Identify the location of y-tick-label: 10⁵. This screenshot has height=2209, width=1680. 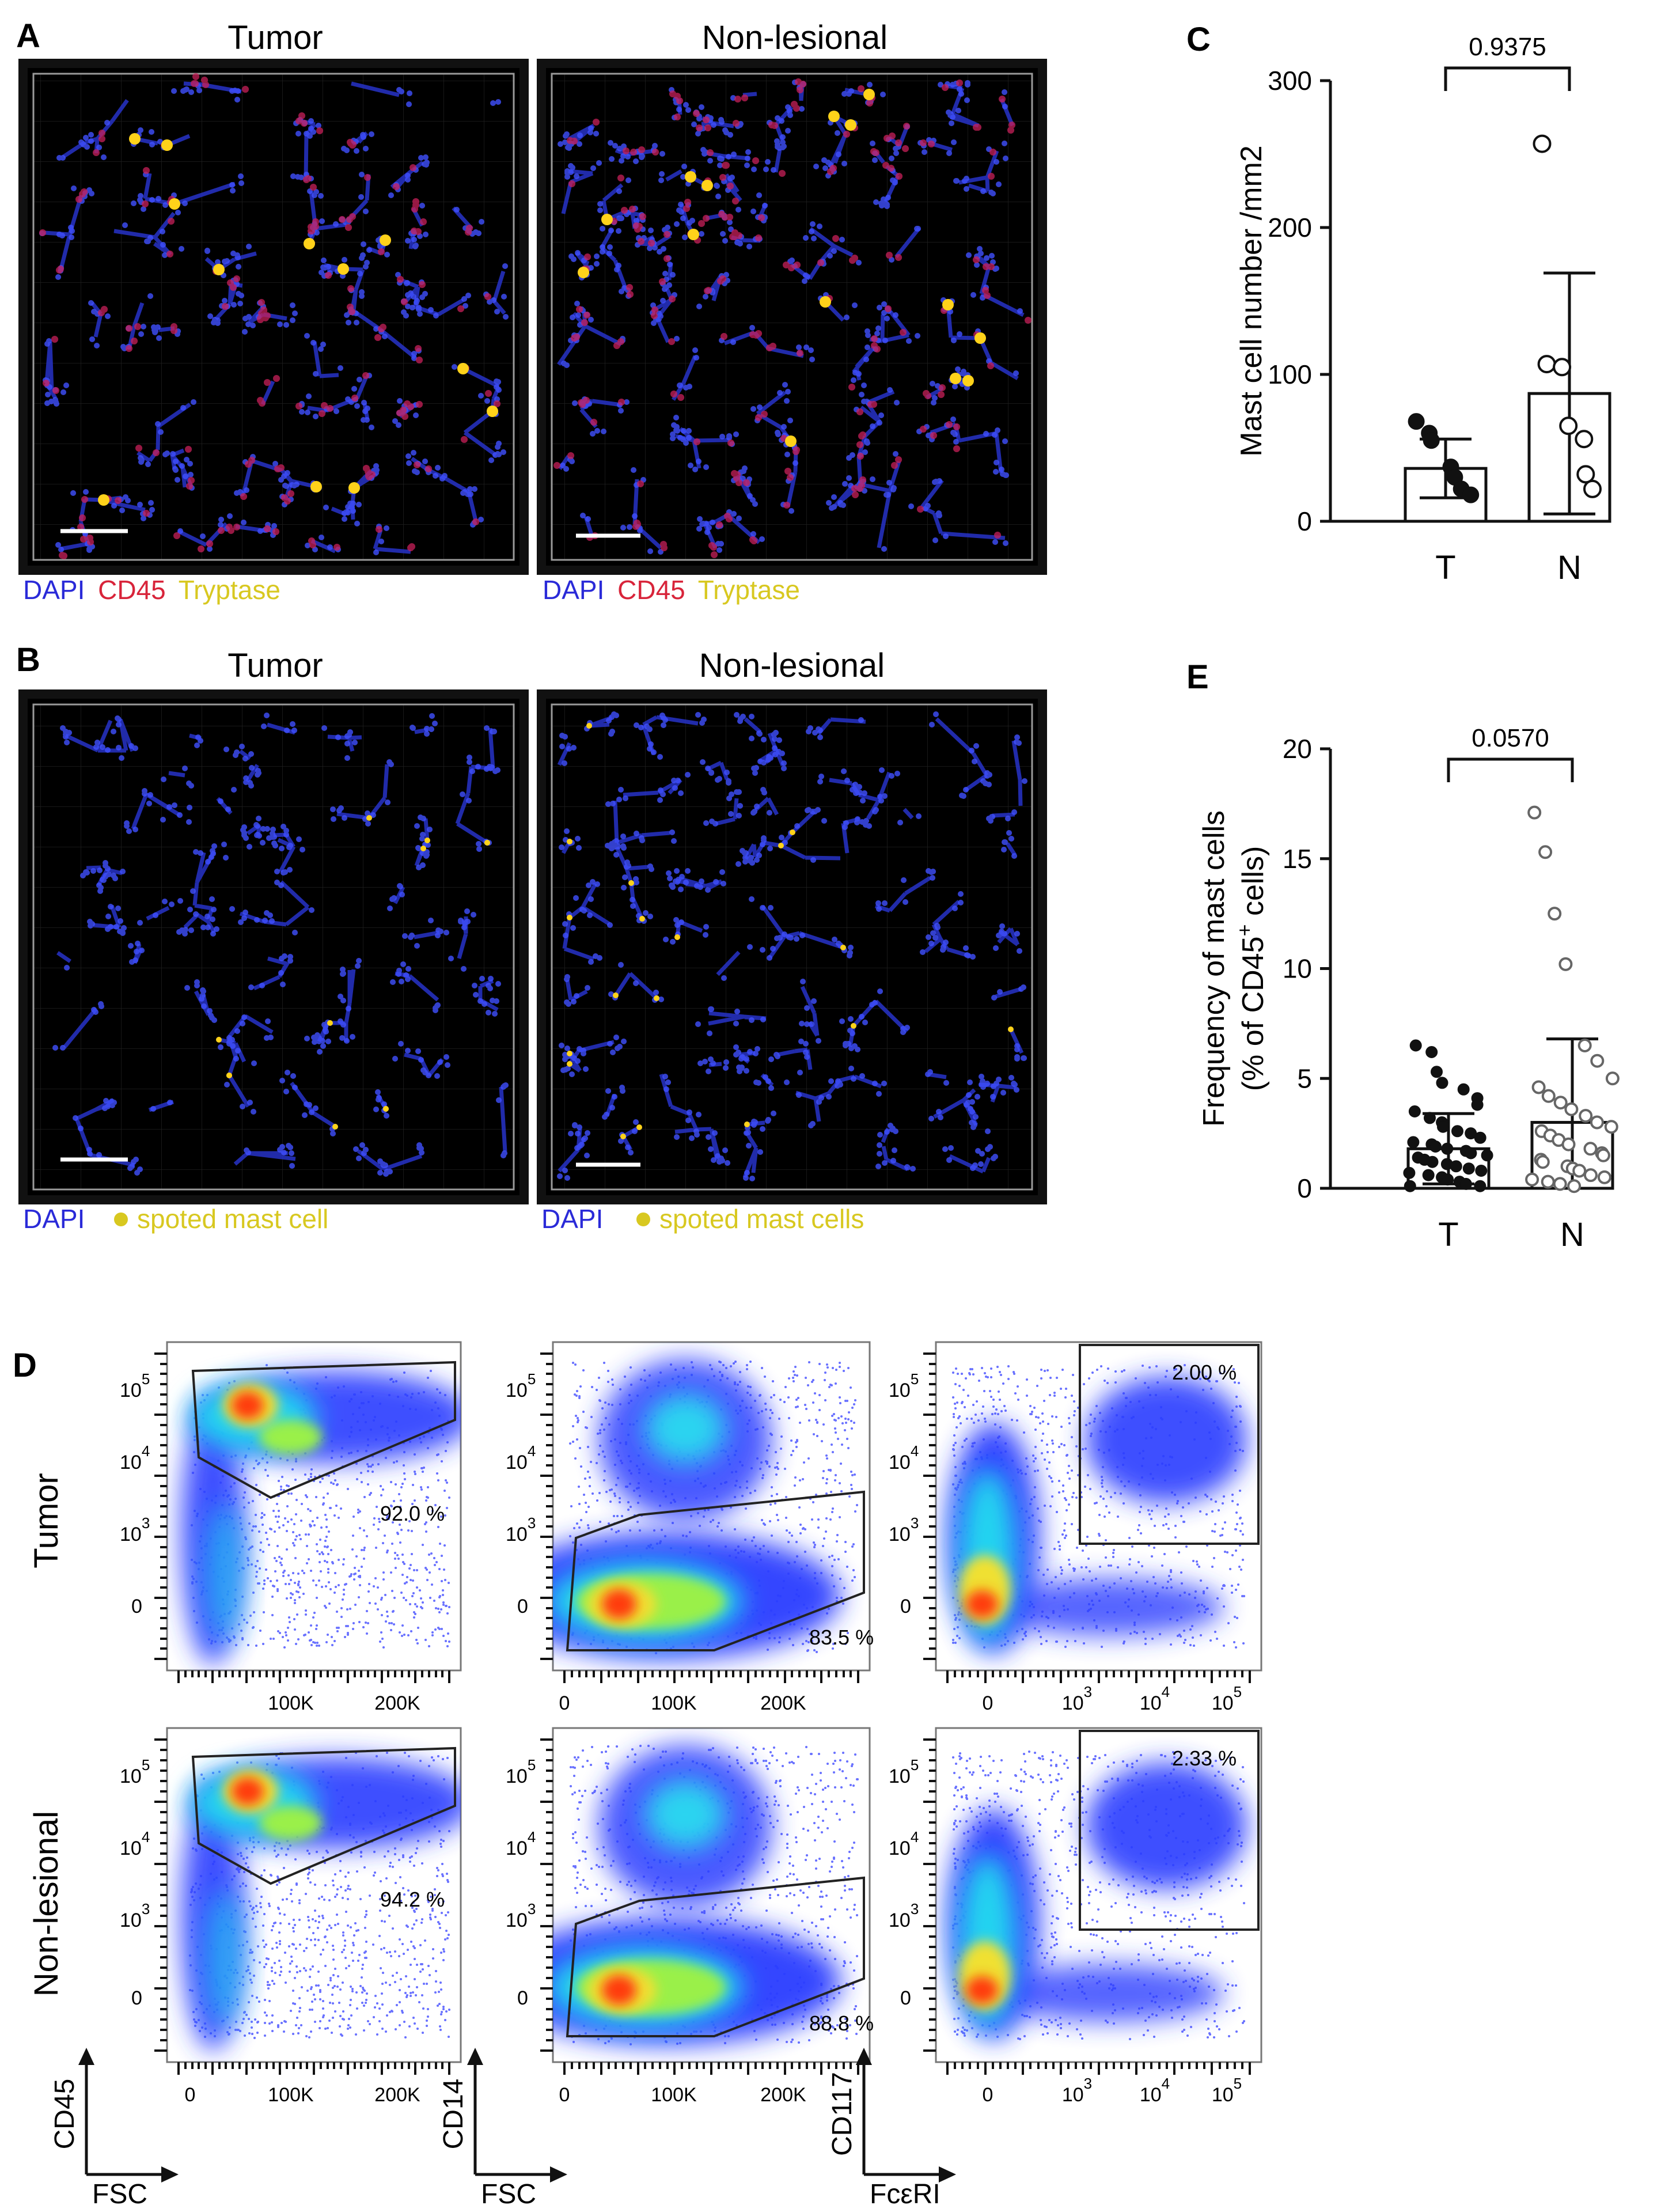
(904, 1772).